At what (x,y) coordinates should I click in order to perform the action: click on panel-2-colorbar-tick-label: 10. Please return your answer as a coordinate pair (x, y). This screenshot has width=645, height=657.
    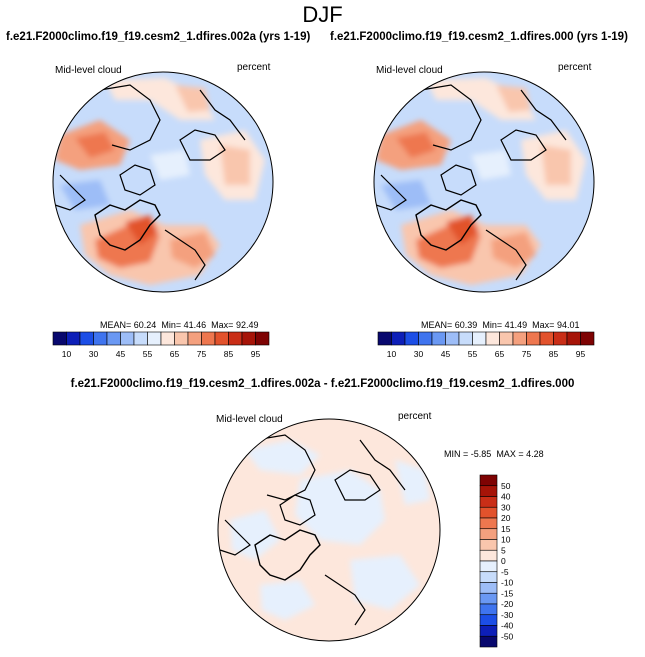
    Looking at the image, I should click on (392, 354).